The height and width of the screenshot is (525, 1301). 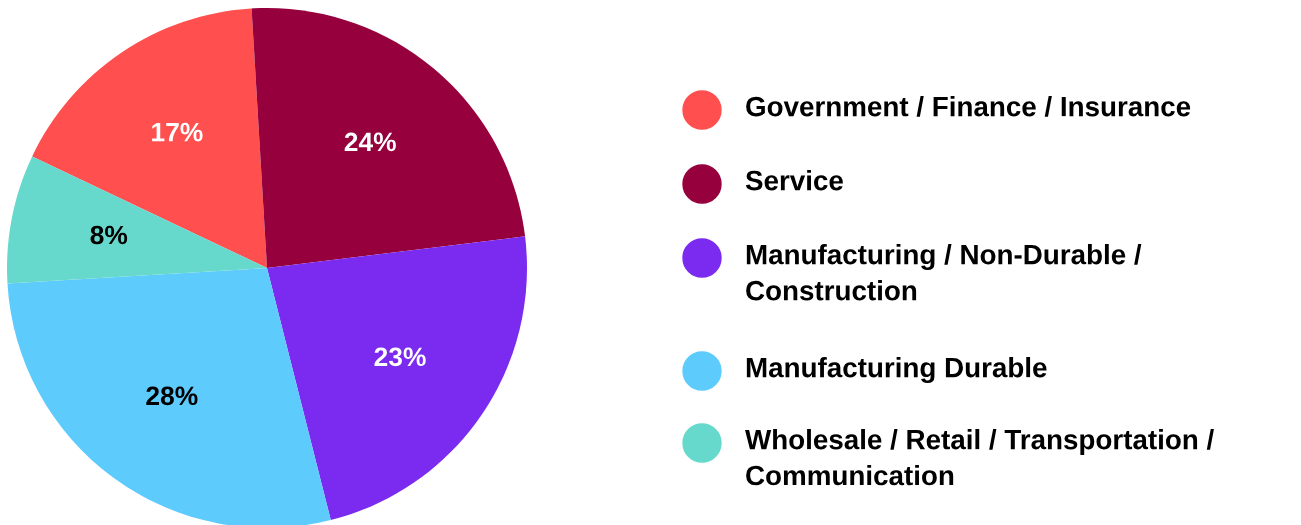 What do you see at coordinates (968, 106) in the screenshot?
I see `legend-label: Government / Finance / Insurance` at bounding box center [968, 106].